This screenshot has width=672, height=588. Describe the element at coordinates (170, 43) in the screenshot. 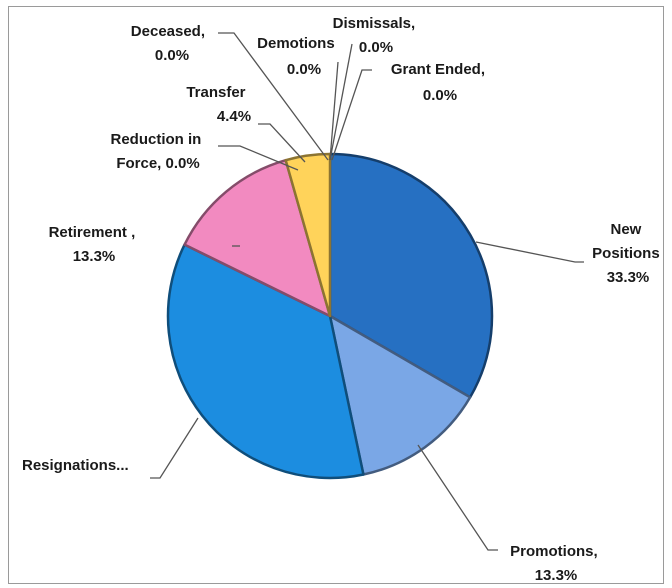

I see `label-deceased: Deceased, 0.0%` at that location.